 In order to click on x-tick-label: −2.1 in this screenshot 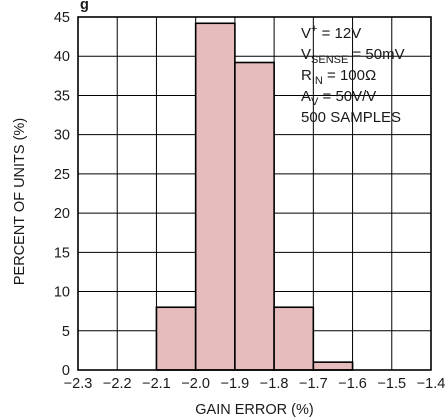, I will do `click(156, 384)`.